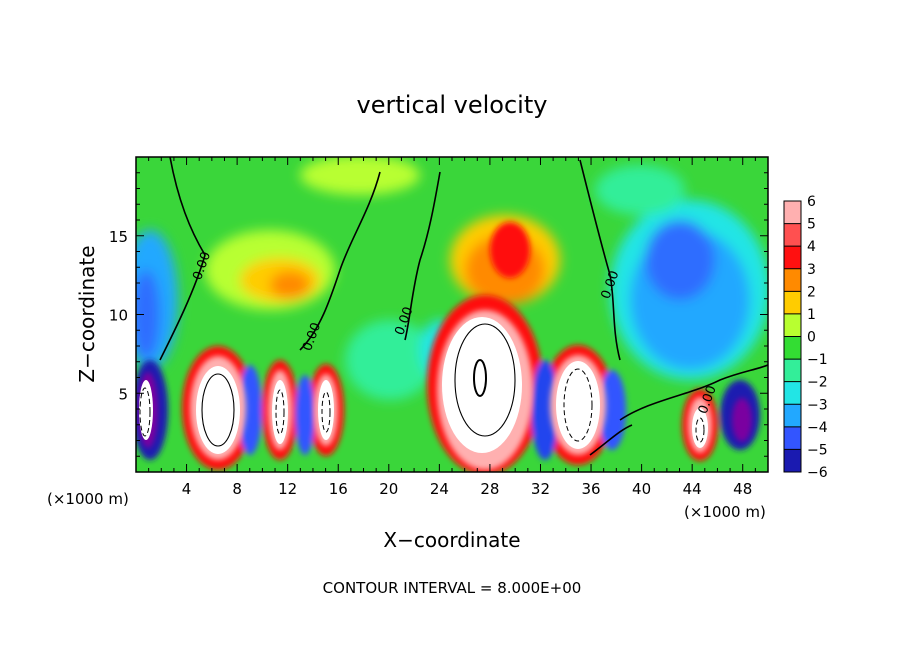 This screenshot has height=654, width=904. I want to click on updraft-4-core, so click(482, 385).